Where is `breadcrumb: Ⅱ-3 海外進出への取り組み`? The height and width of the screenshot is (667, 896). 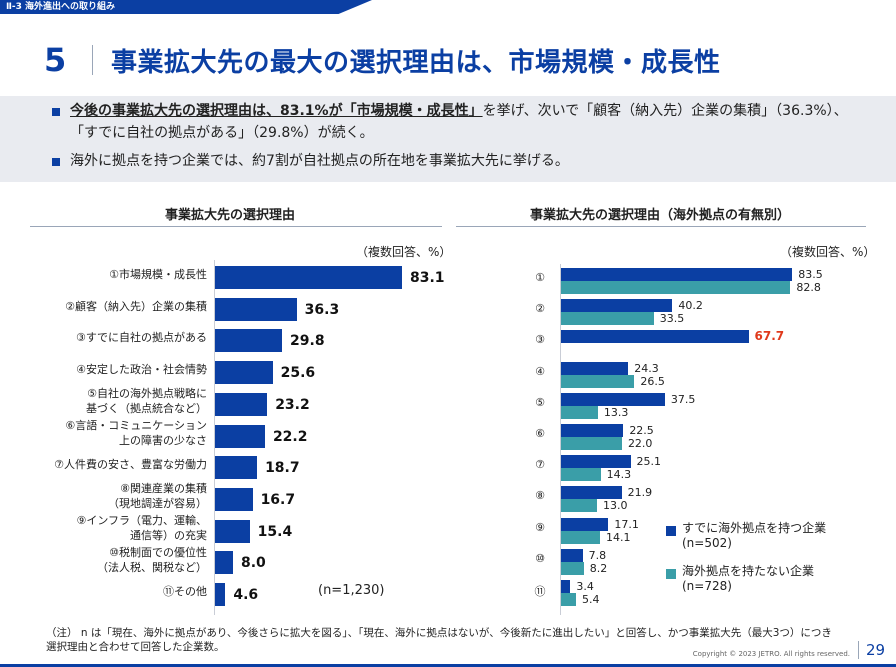 breadcrumb: Ⅱ-3 海外進出への取り組み is located at coordinates (61, 7).